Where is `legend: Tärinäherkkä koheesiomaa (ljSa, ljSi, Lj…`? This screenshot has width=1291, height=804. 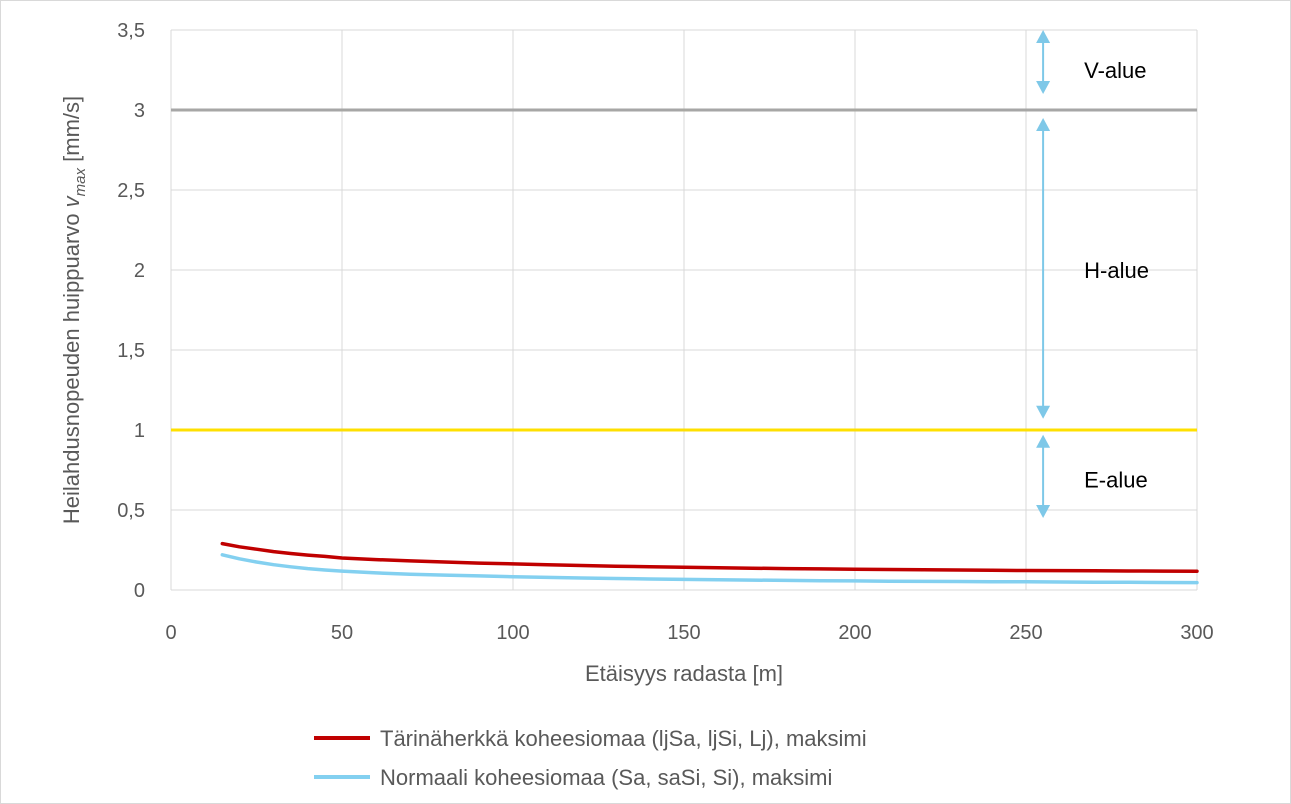
legend: Tärinäherkkä koheesiomaa (ljSa, ljSi, Lj… is located at coordinates (590, 758).